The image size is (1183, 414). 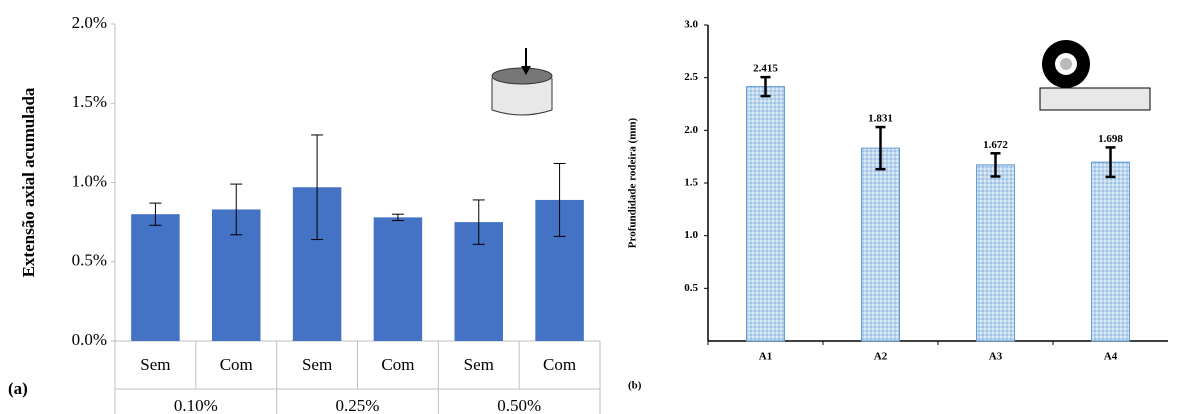 I want to click on y-tick-label: 3.0, so click(x=691, y=25).